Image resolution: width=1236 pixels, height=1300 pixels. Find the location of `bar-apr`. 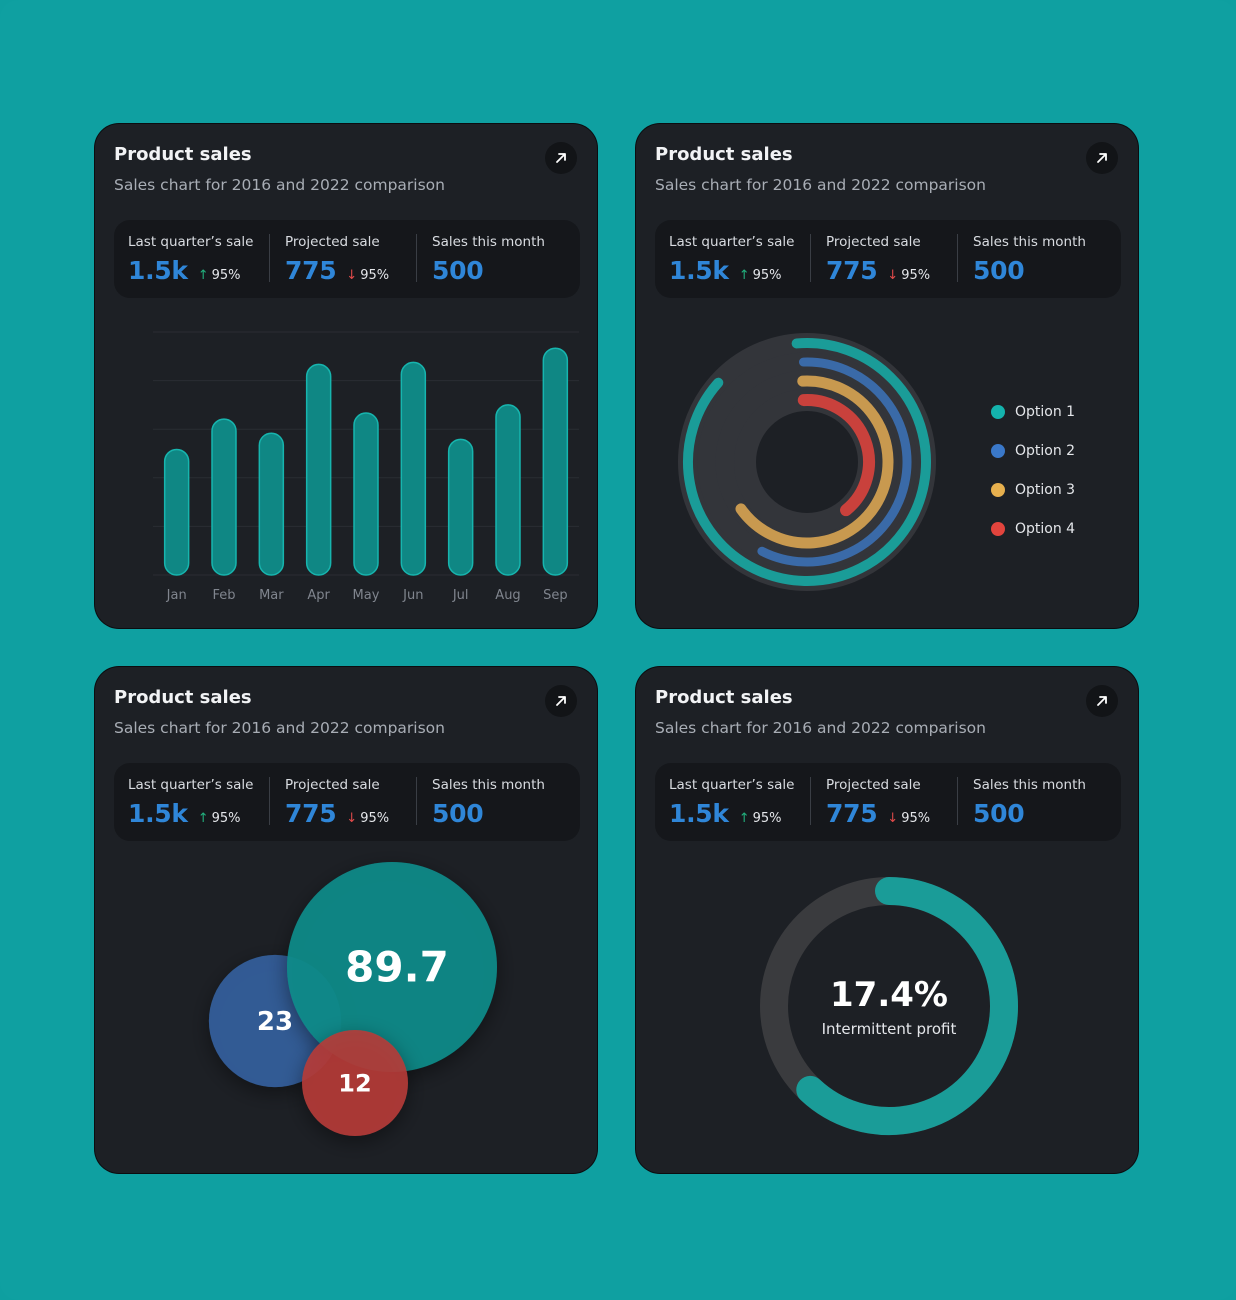

bar-apr is located at coordinates (318, 469).